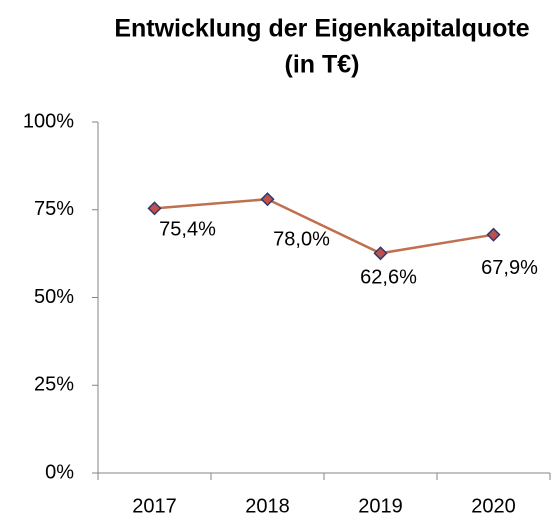  I want to click on chart-title: (in T€), so click(322, 65).